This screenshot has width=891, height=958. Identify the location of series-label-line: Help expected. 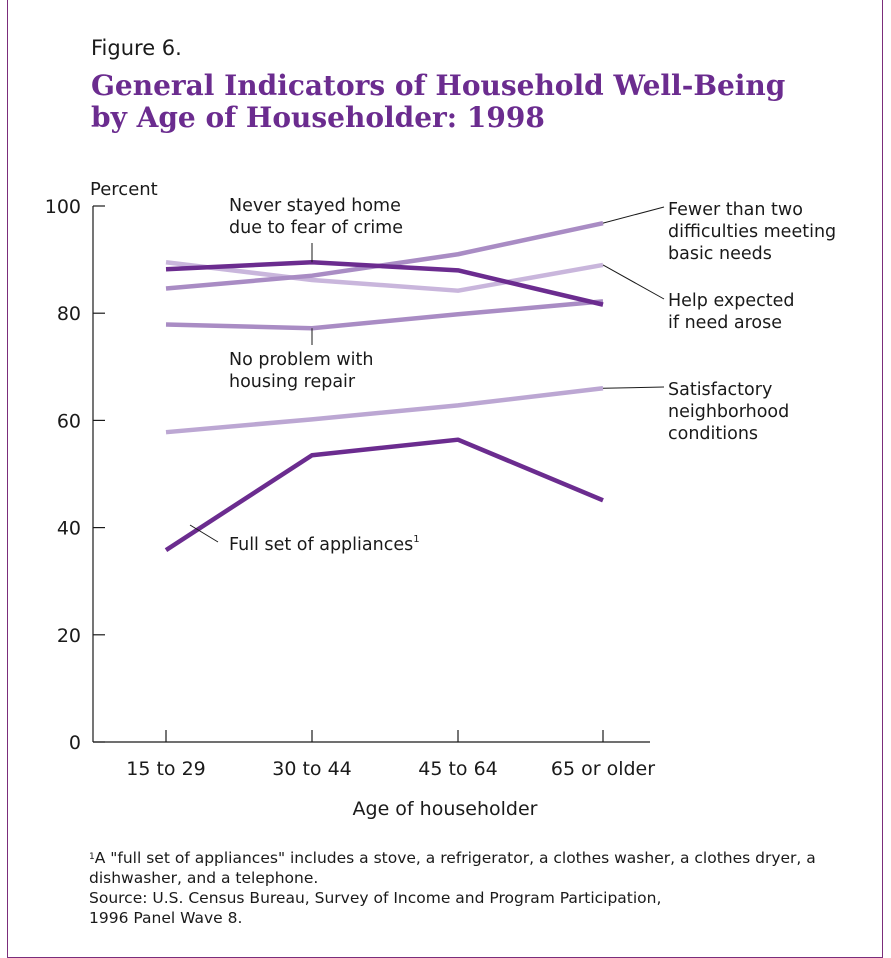
(731, 301).